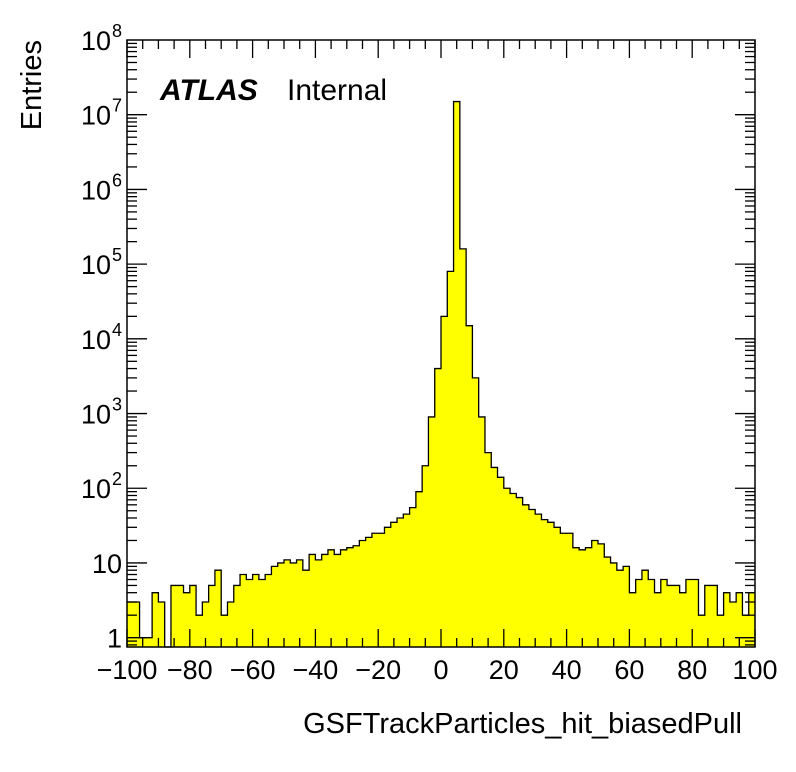 The width and height of the screenshot is (796, 772). I want to click on x-tick-label: 20, so click(504, 670).